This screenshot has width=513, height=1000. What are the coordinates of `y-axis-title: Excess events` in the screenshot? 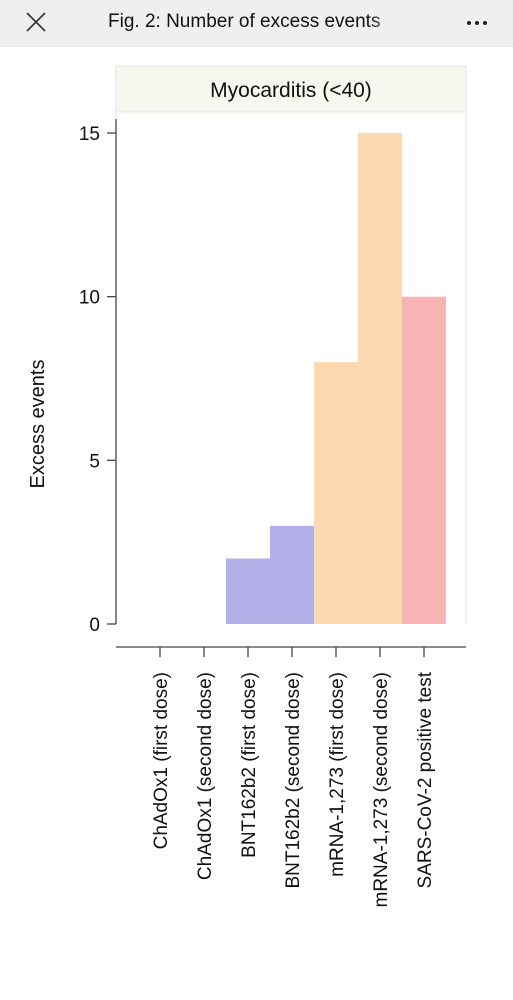 It's located at (38, 424).